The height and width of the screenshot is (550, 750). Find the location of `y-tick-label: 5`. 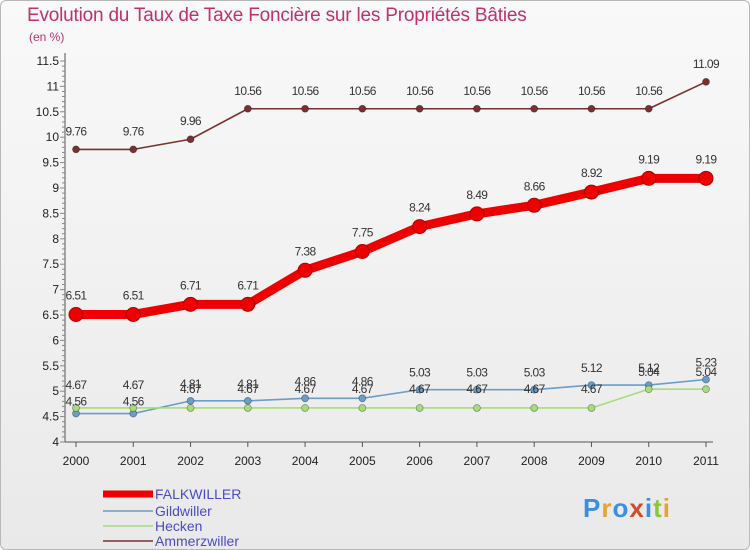

y-tick-label: 5 is located at coordinates (55, 391).